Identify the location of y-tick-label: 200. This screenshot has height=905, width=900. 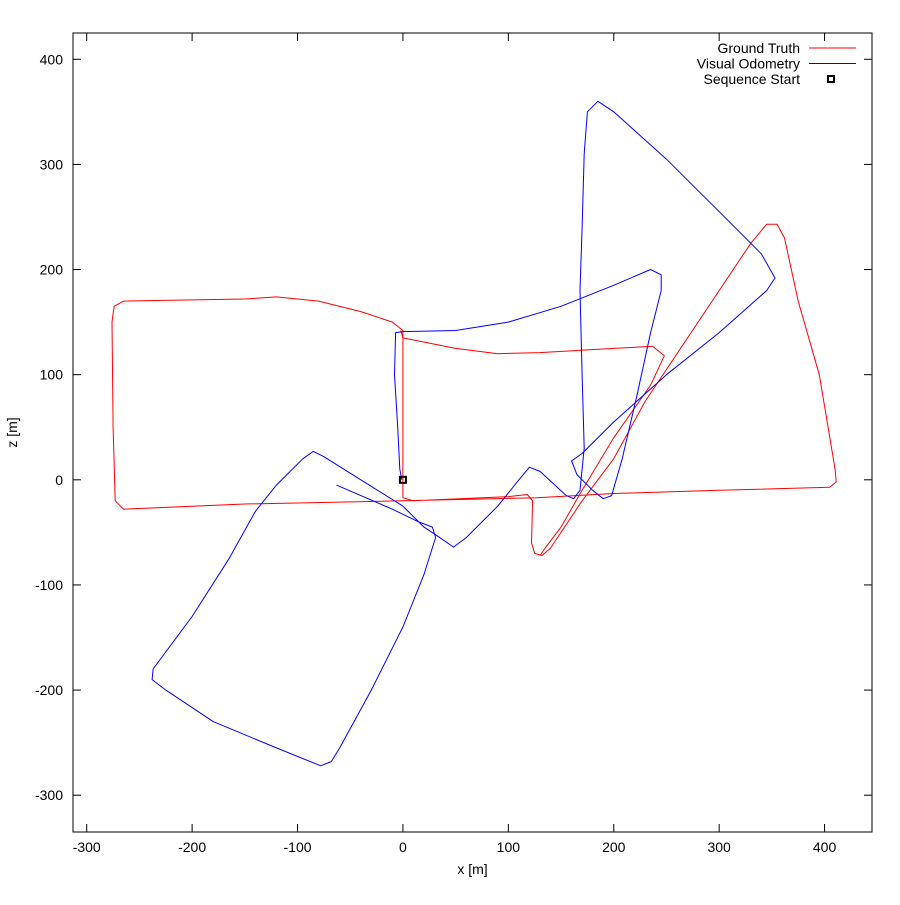
(52, 270).